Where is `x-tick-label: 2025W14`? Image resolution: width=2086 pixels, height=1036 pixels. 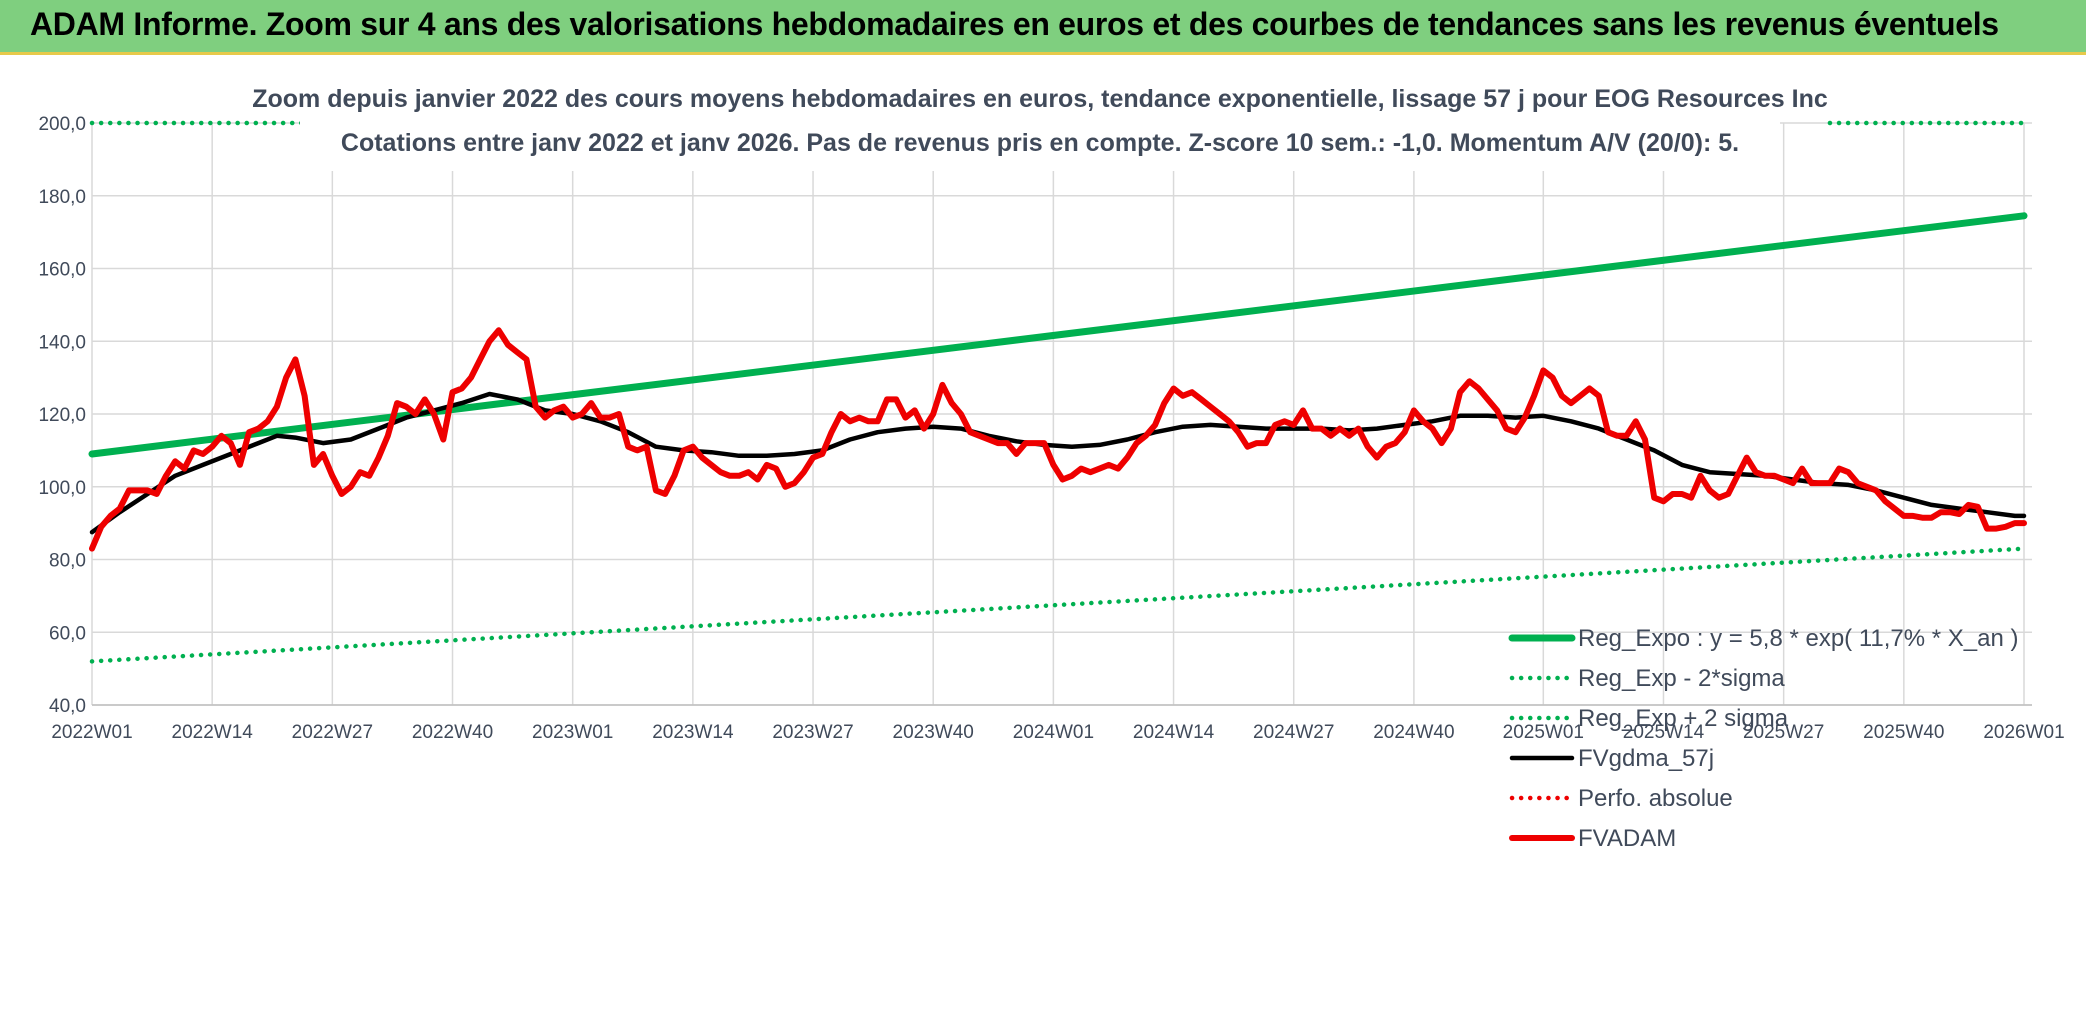 x-tick-label: 2025W14 is located at coordinates (1664, 732).